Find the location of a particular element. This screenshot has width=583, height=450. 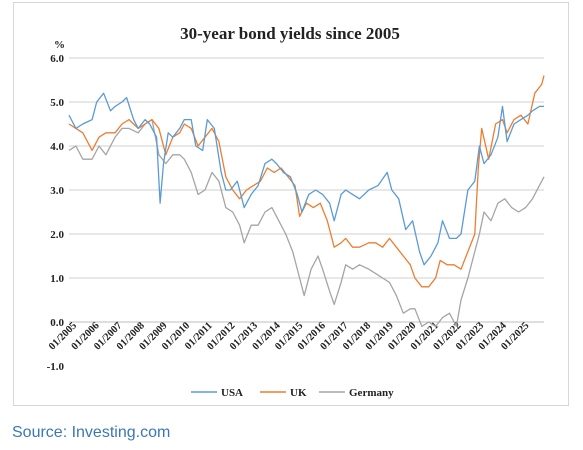

y-tick-label: 6.0 is located at coordinates (57, 59).